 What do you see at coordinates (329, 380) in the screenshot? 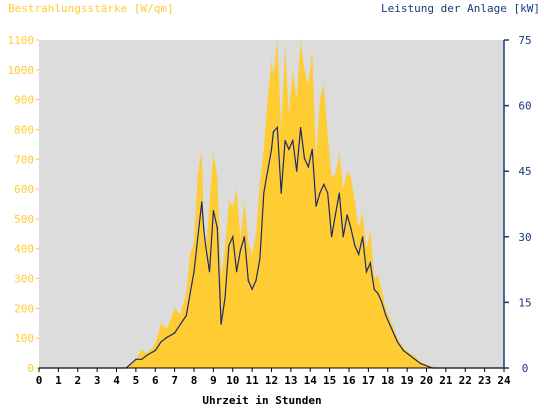
I see `x-tick-label: 15` at bounding box center [329, 380].